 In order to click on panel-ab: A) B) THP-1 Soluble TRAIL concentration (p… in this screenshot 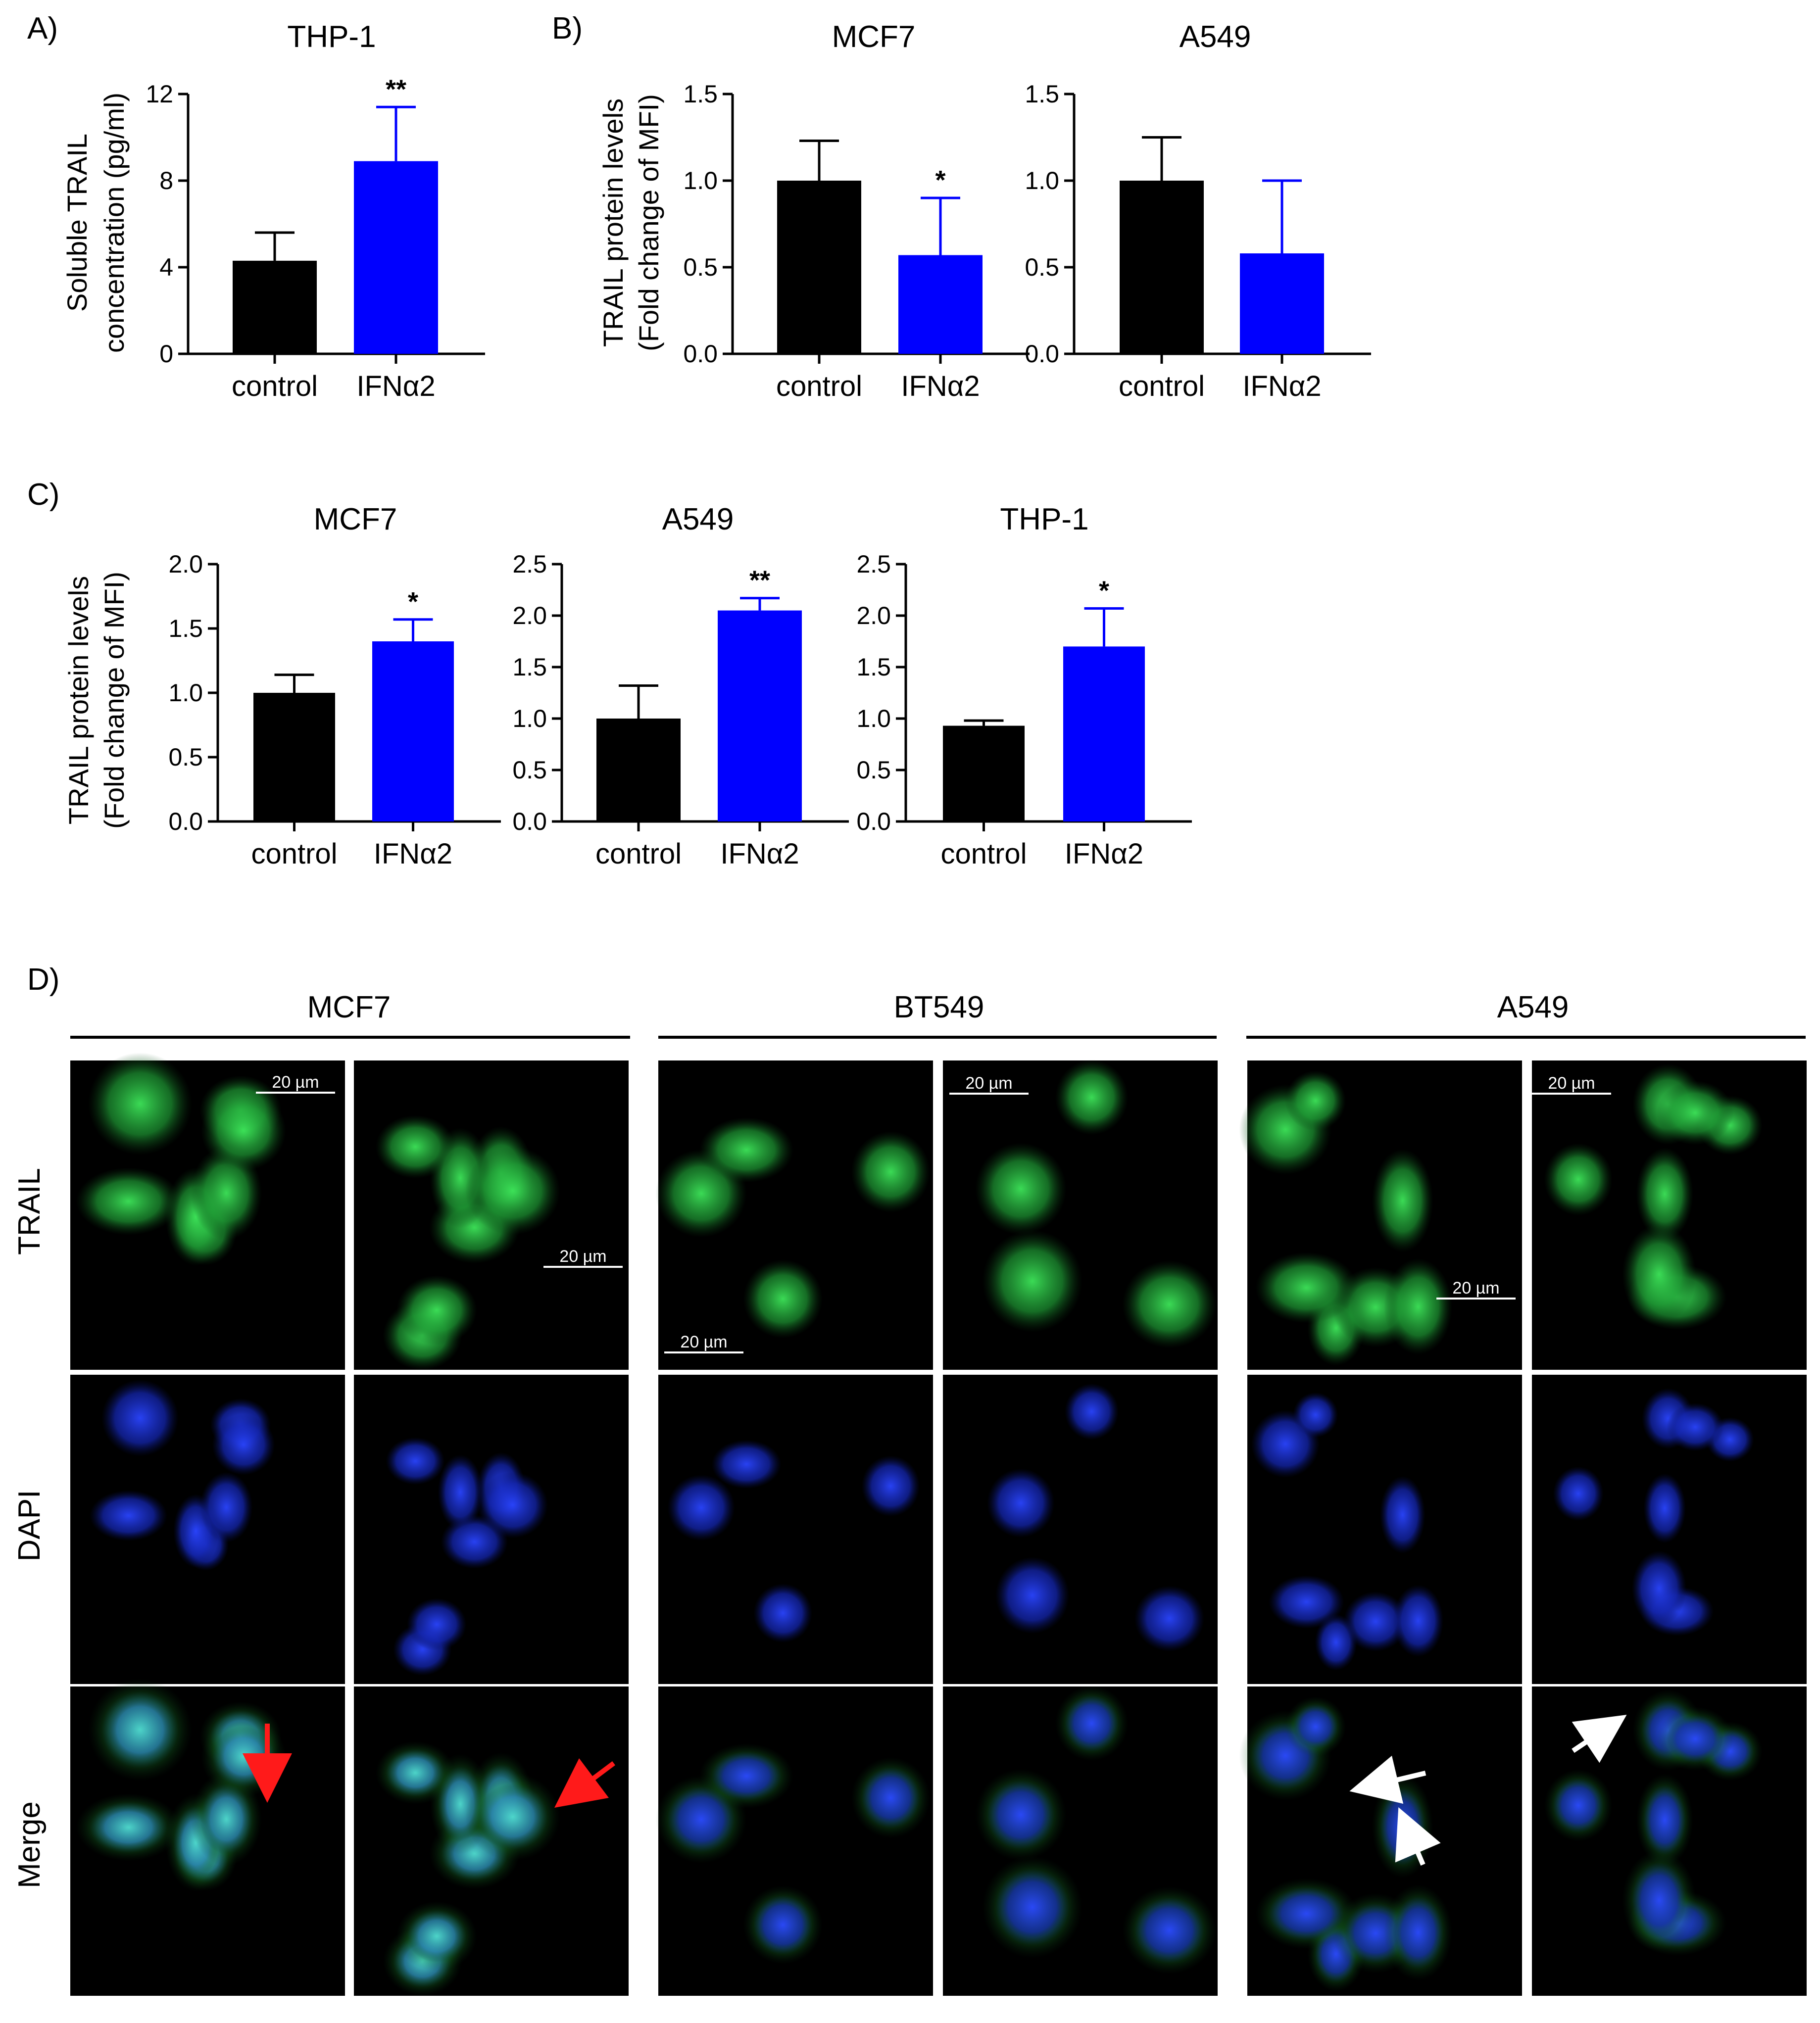, I will do `click(699, 206)`.